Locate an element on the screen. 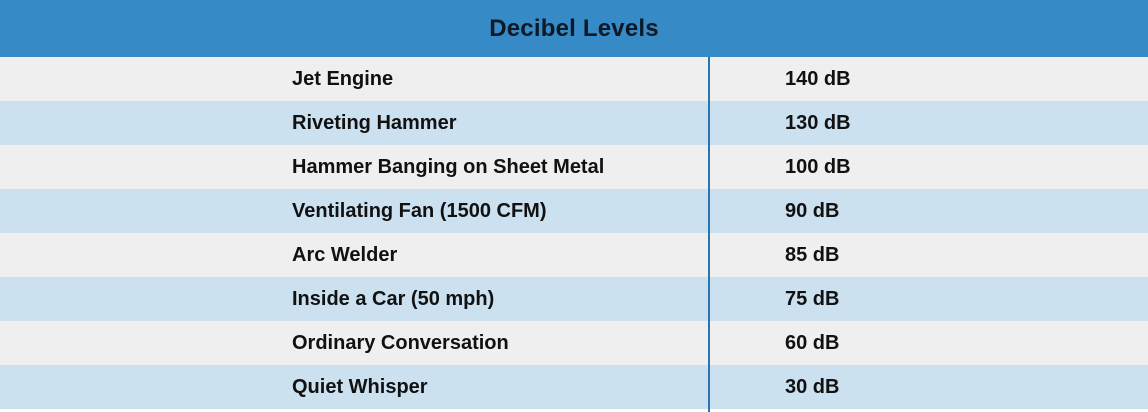  decibel-value-cell: 75 dB is located at coordinates (812, 299).